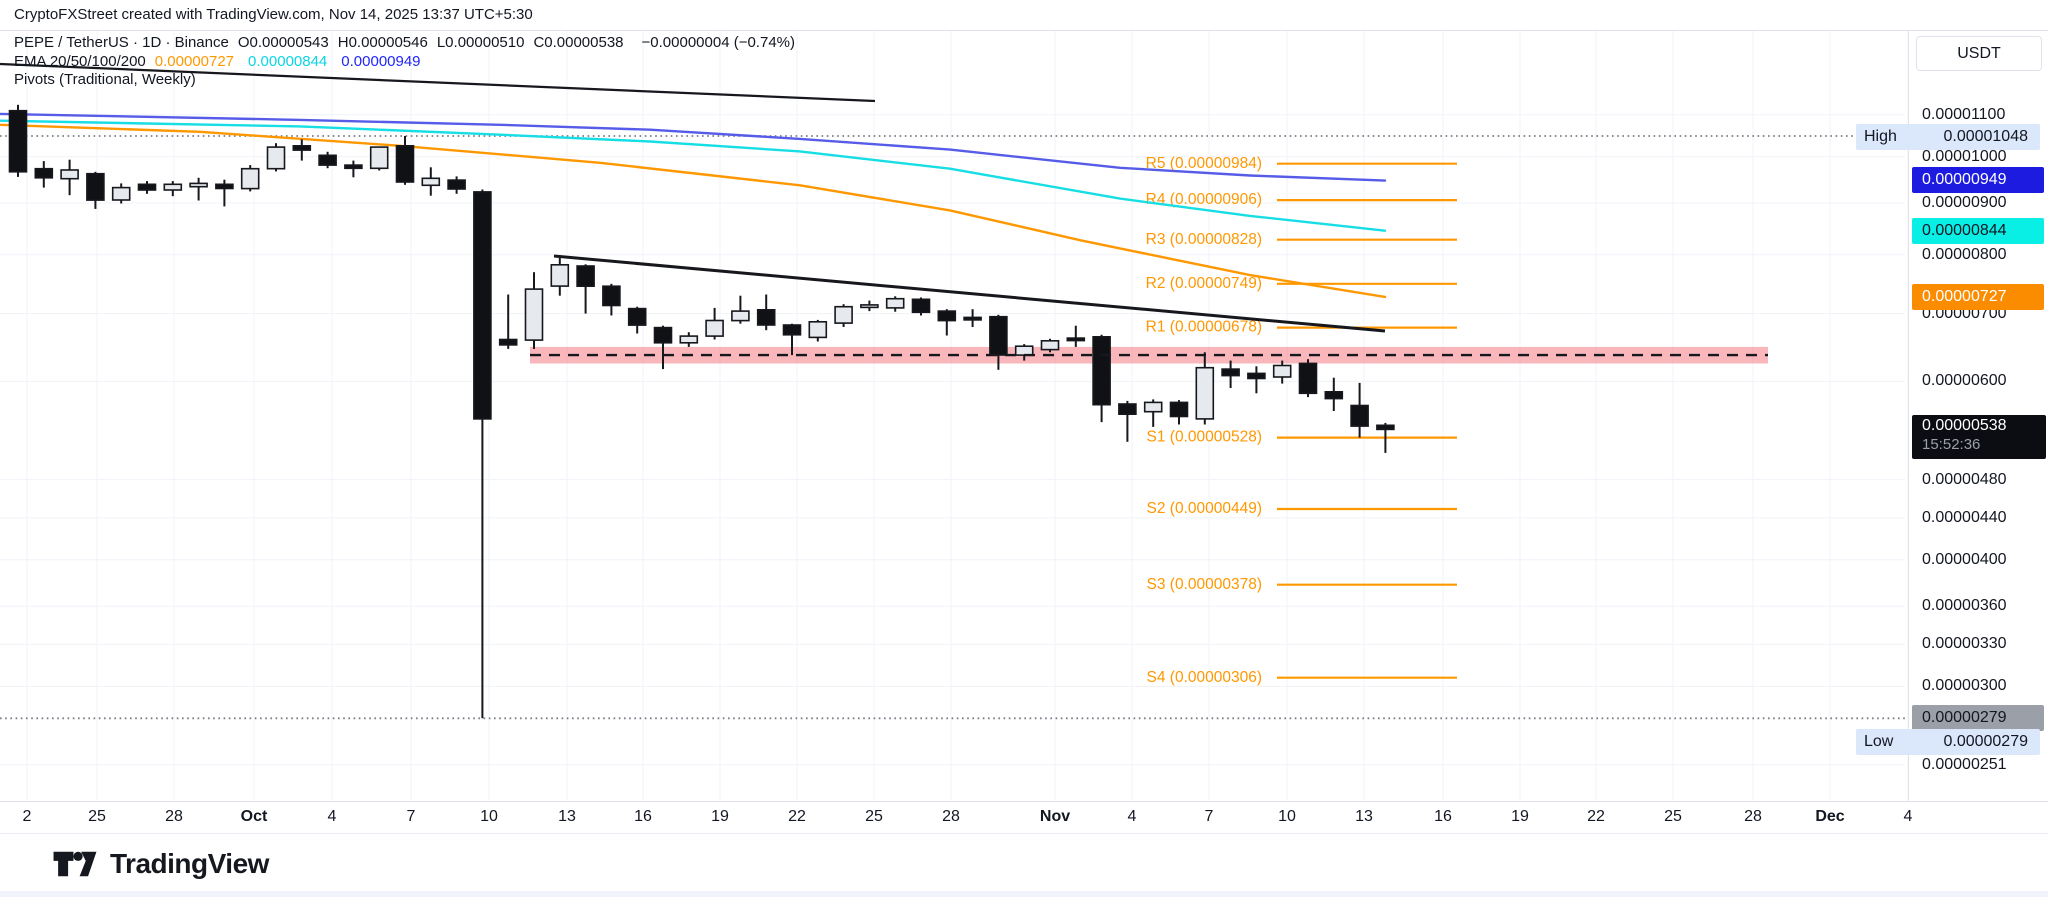  I want to click on pivots-legend-label: Pivots (Traditional, Weekly), so click(105, 79).